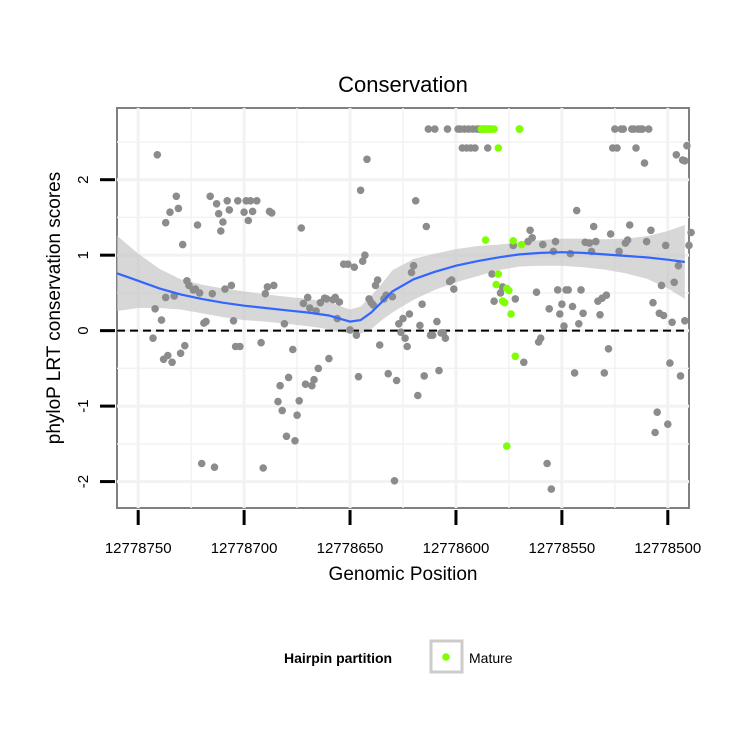 This screenshot has height=750, width=750. I want to click on legend-key-mature, so click(446, 657).